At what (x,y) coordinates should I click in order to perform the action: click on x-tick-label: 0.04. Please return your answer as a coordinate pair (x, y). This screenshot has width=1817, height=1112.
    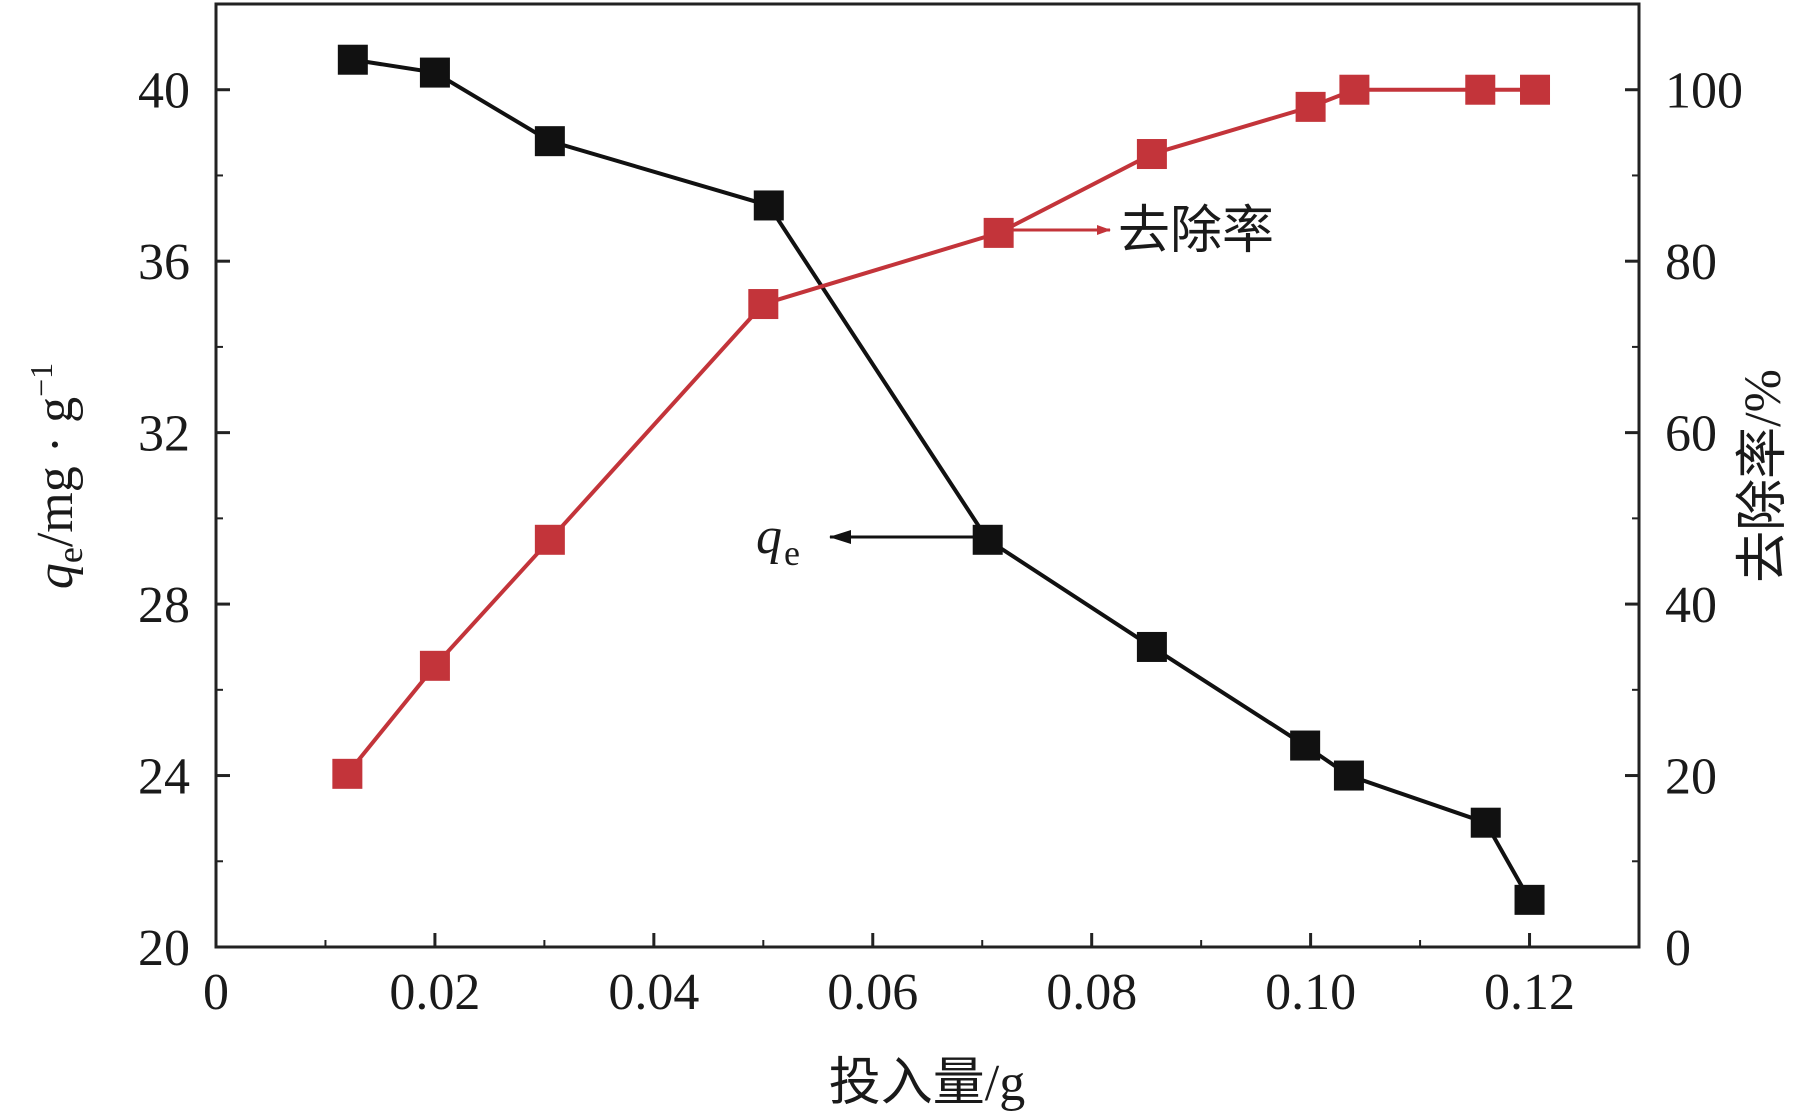
    Looking at the image, I should click on (653, 992).